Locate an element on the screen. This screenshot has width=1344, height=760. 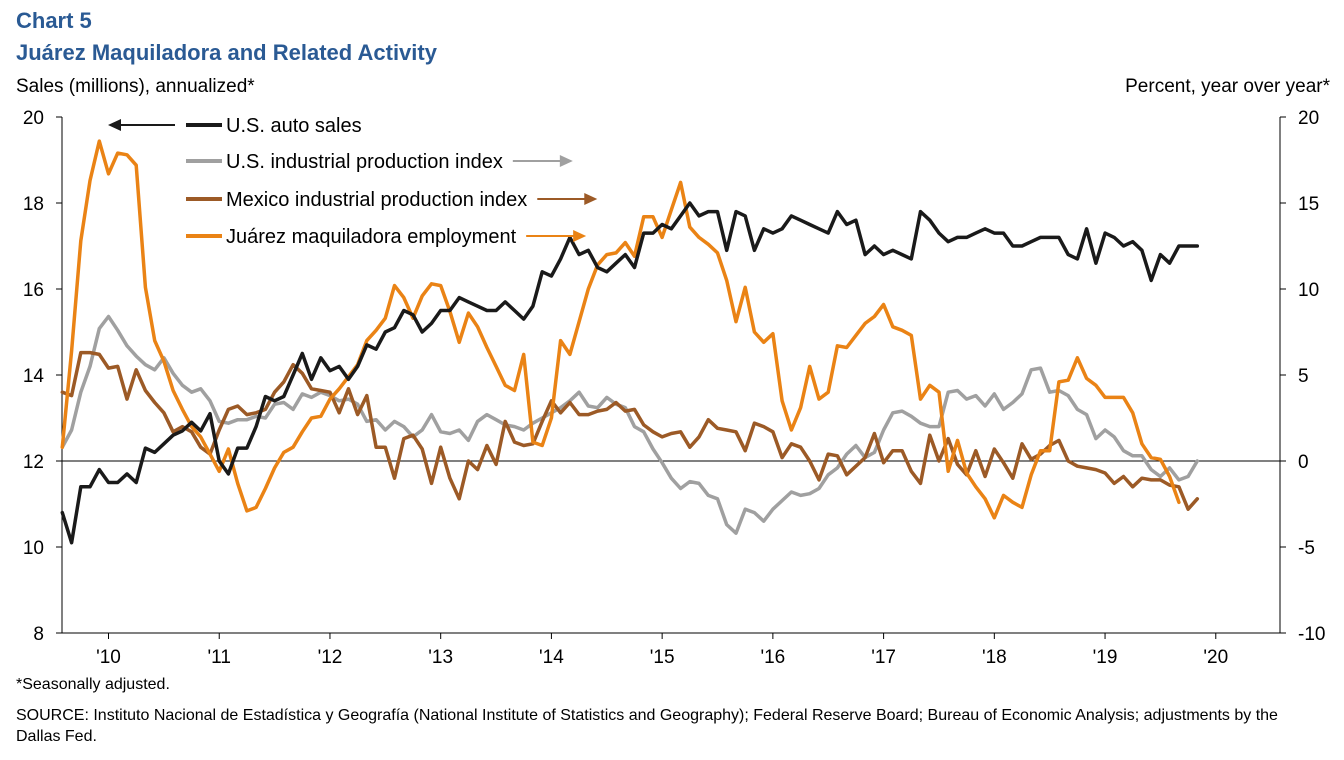
left-tick-label: 18 is located at coordinates (33, 204).